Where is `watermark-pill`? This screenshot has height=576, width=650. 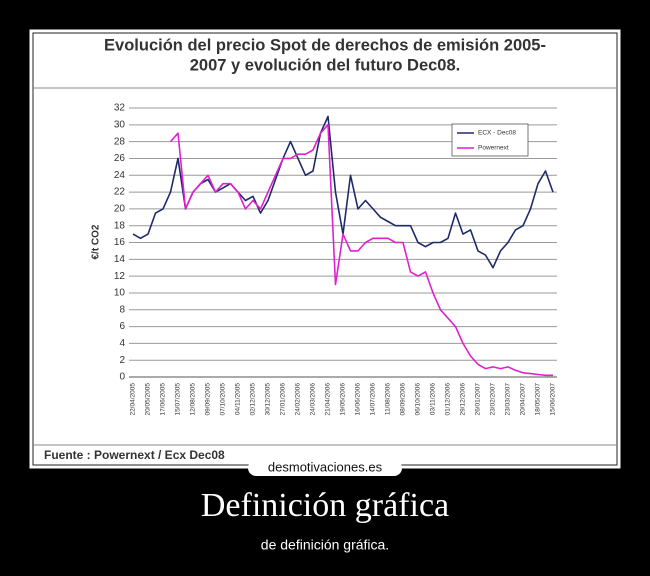
watermark-pill is located at coordinates (325, 468).